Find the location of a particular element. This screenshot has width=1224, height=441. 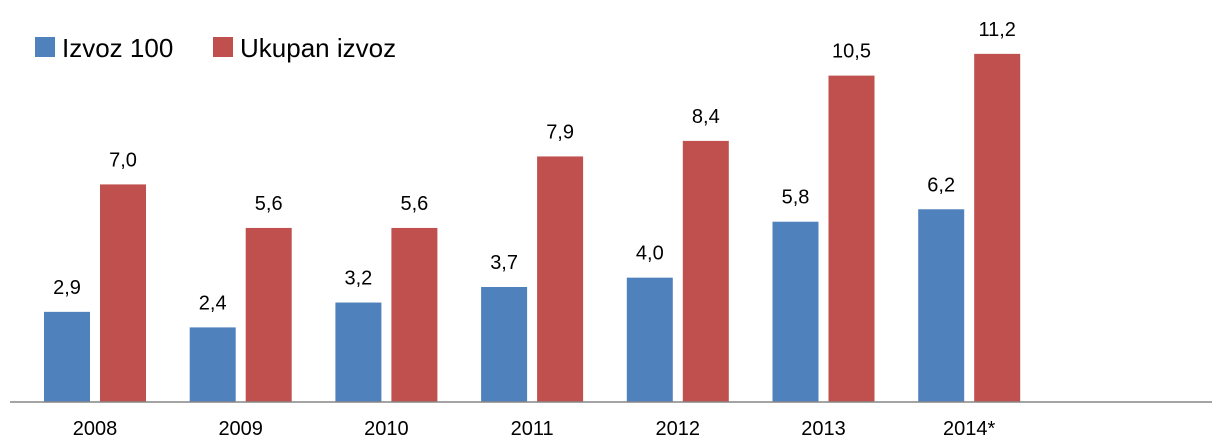

data-label: 8,4 is located at coordinates (706, 117).